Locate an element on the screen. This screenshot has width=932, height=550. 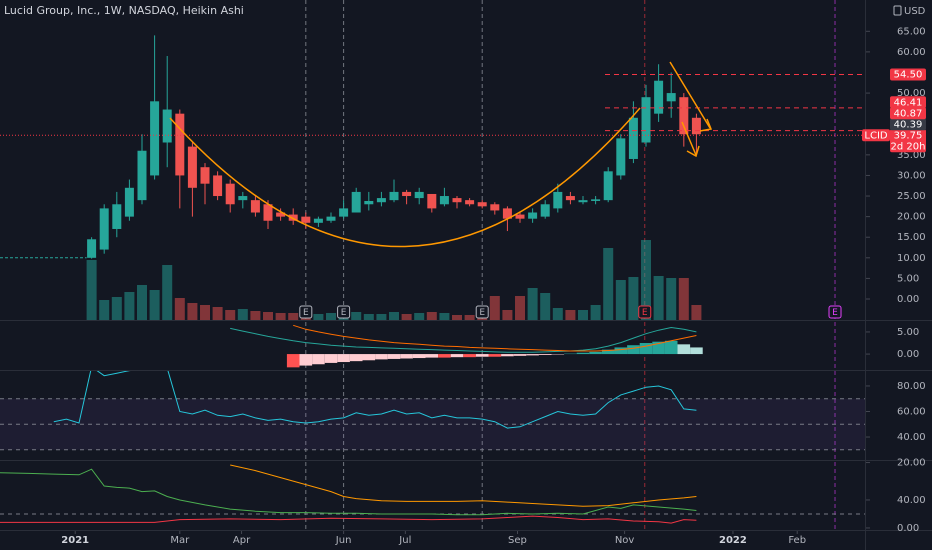
last-price-label: 39.75 is located at coordinates (908, 135).